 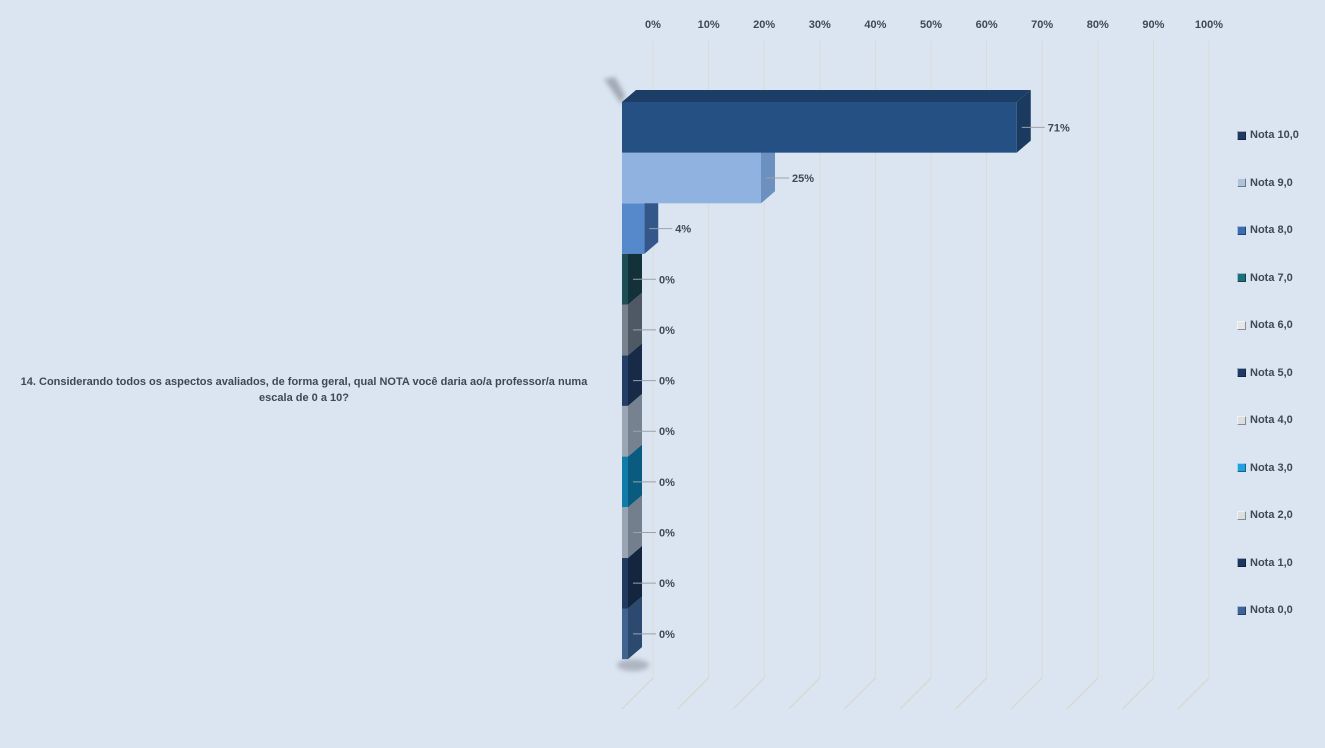 What do you see at coordinates (1271, 182) in the screenshot?
I see `legend-item-label: Nota 9,0` at bounding box center [1271, 182].